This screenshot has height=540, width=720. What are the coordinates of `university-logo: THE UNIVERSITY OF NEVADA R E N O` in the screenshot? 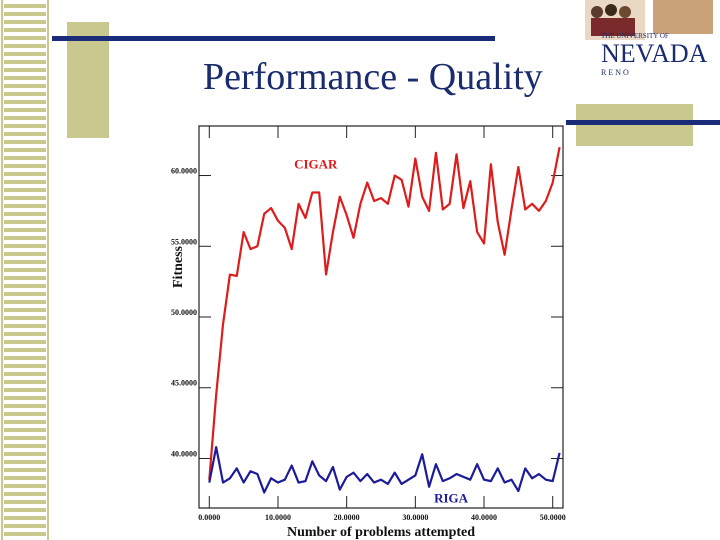 It's located at (651, 39).